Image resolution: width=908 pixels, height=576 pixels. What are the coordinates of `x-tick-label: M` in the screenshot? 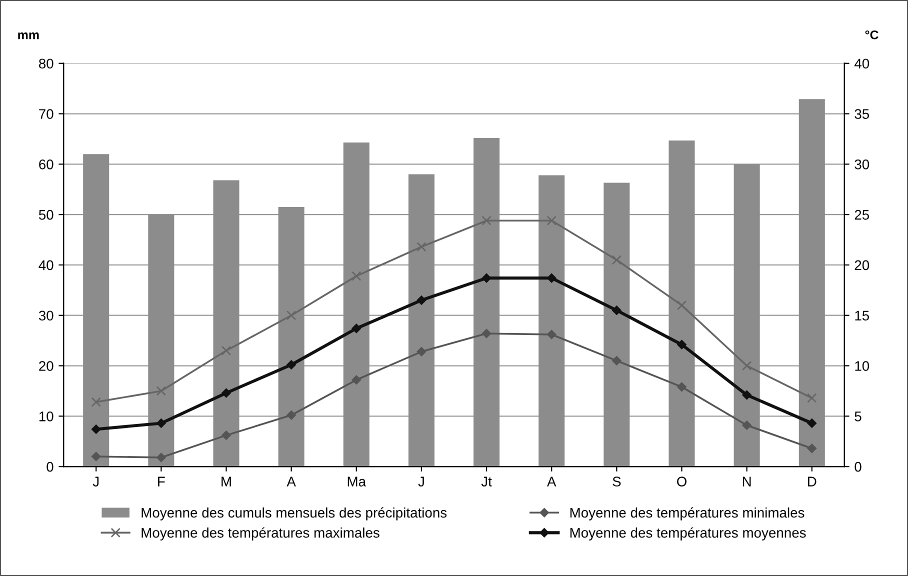 It's located at (226, 481).